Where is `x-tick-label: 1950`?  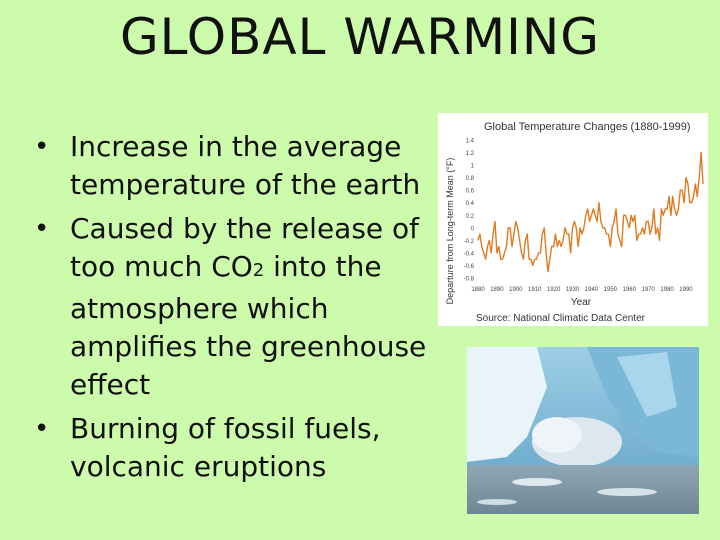
x-tick-label: 1950 is located at coordinates (611, 290).